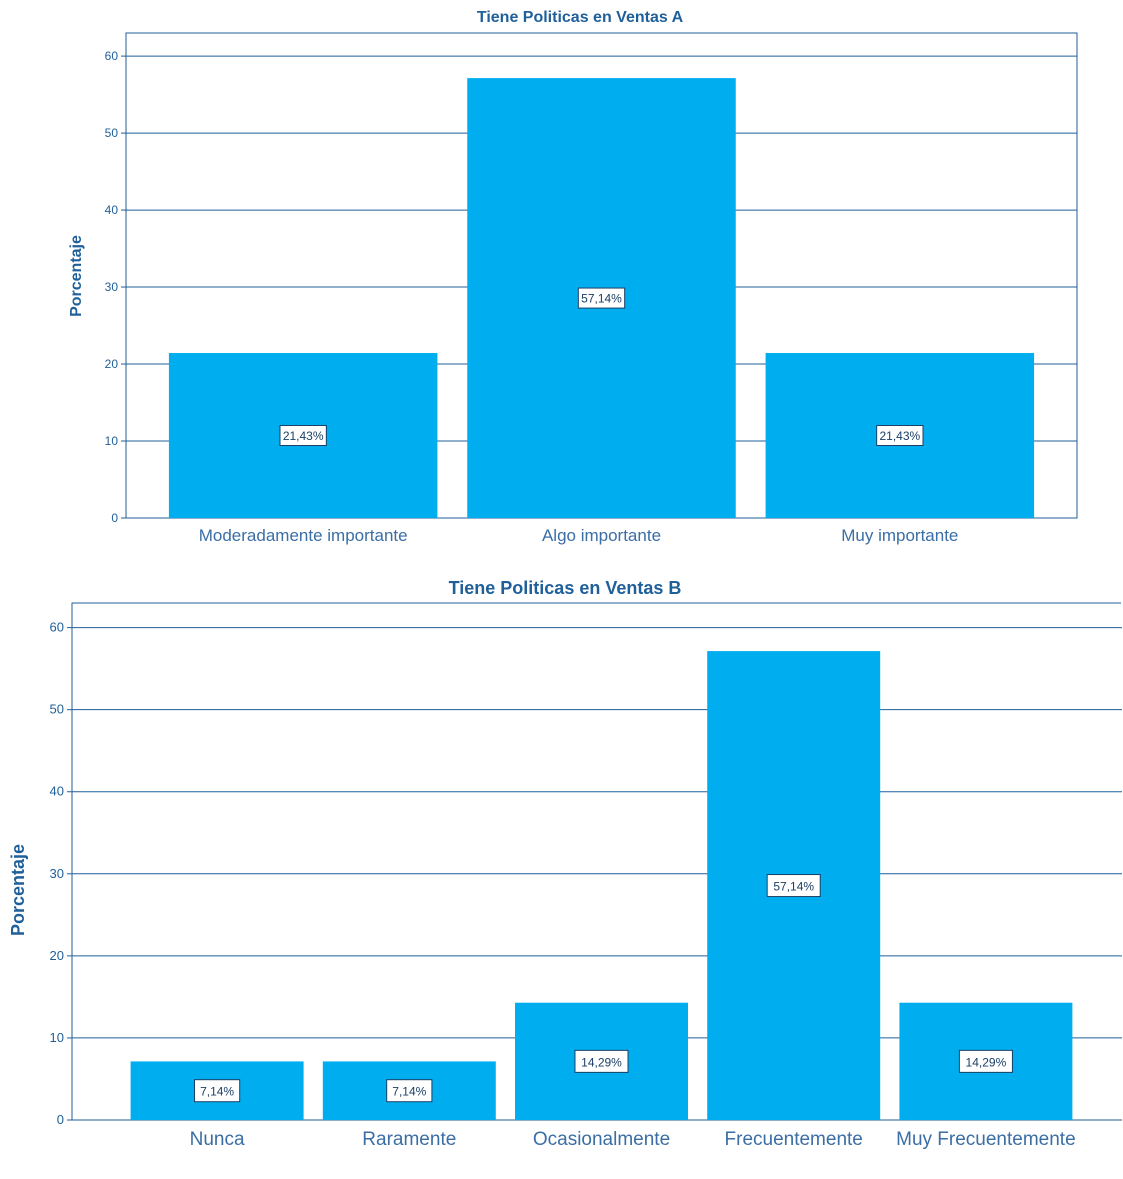 The height and width of the screenshot is (1179, 1123). I want to click on category-label: Muy Frecuentemente, so click(986, 1139).